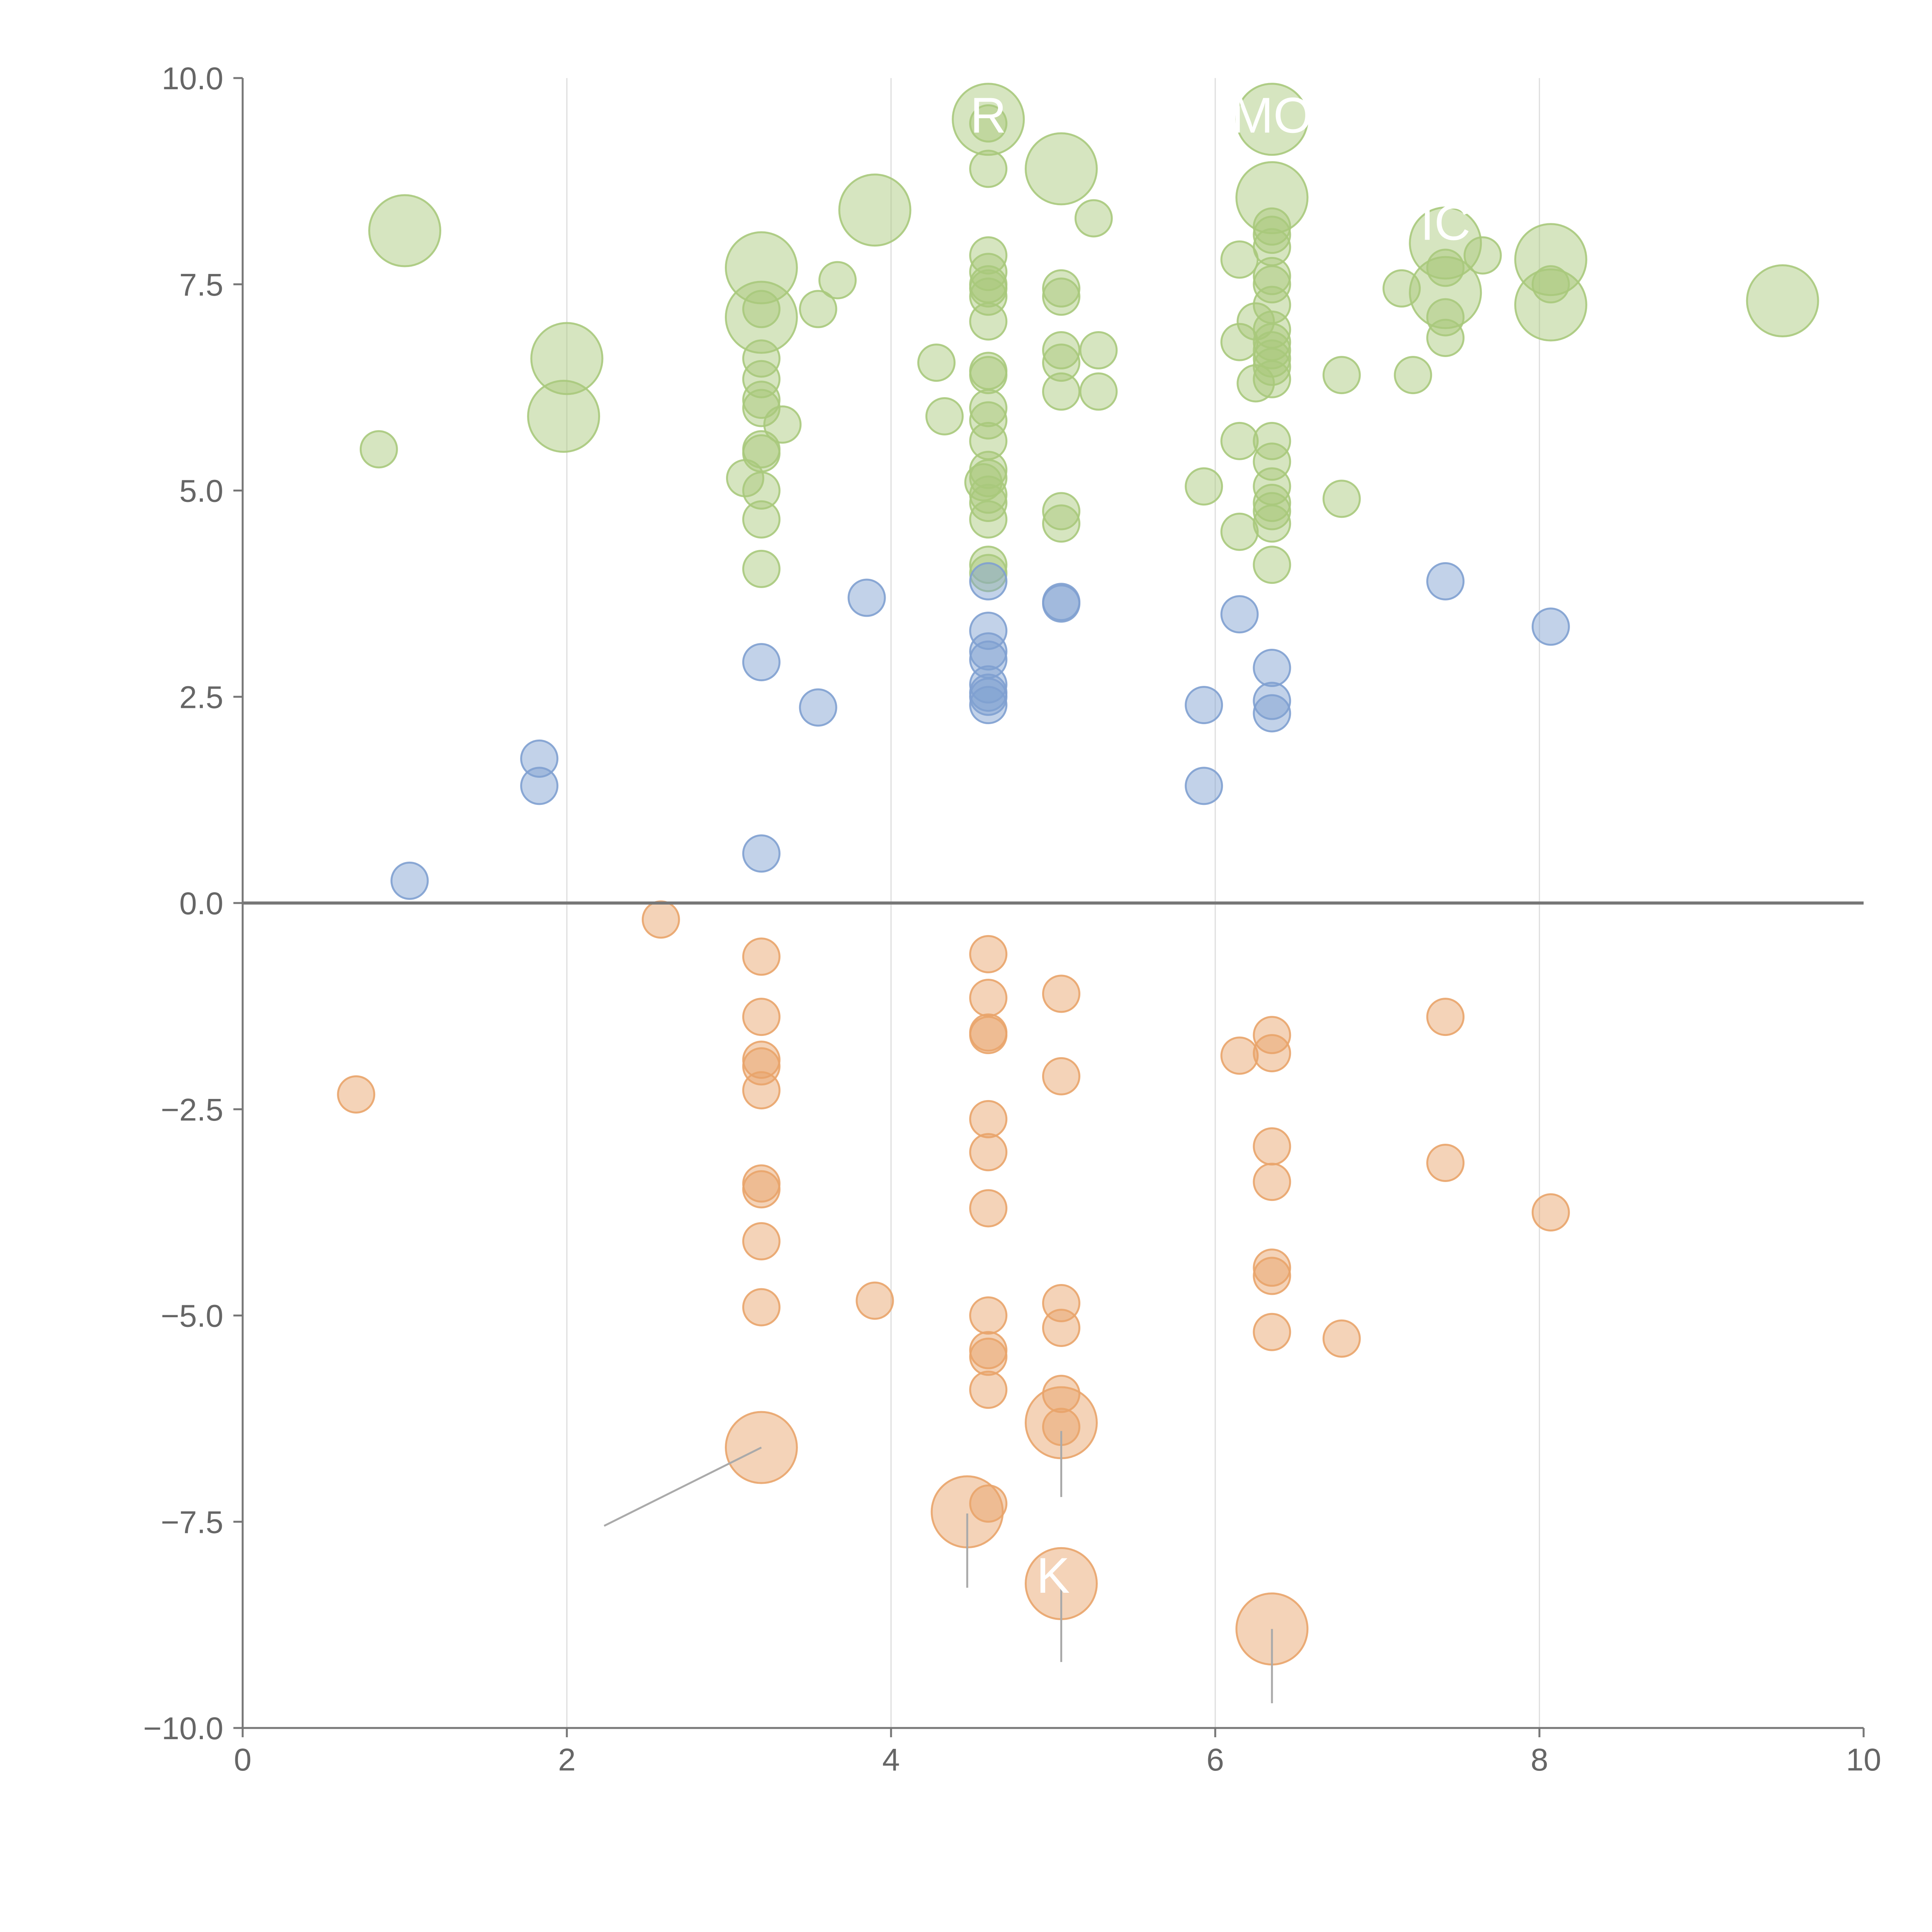 The image size is (1932, 1932). I want to click on x-tick-label: 0, so click(243, 1759).